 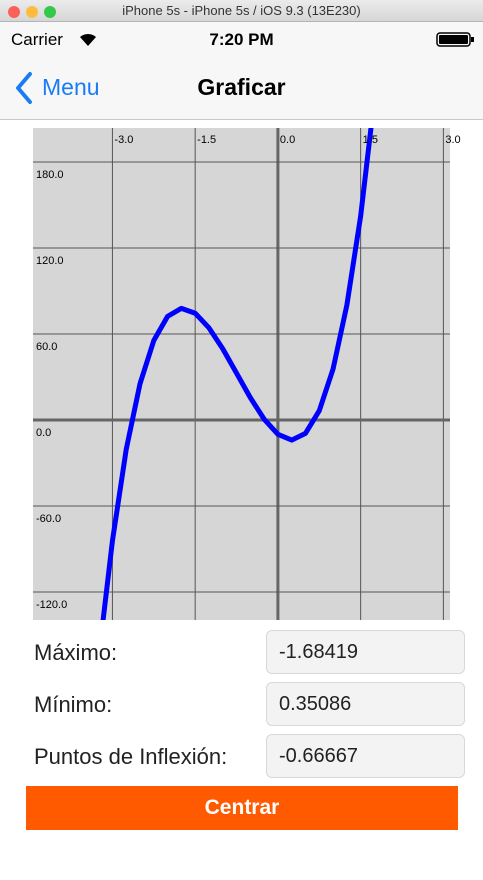 I want to click on x-tick-label: 3.0, so click(x=452, y=140).